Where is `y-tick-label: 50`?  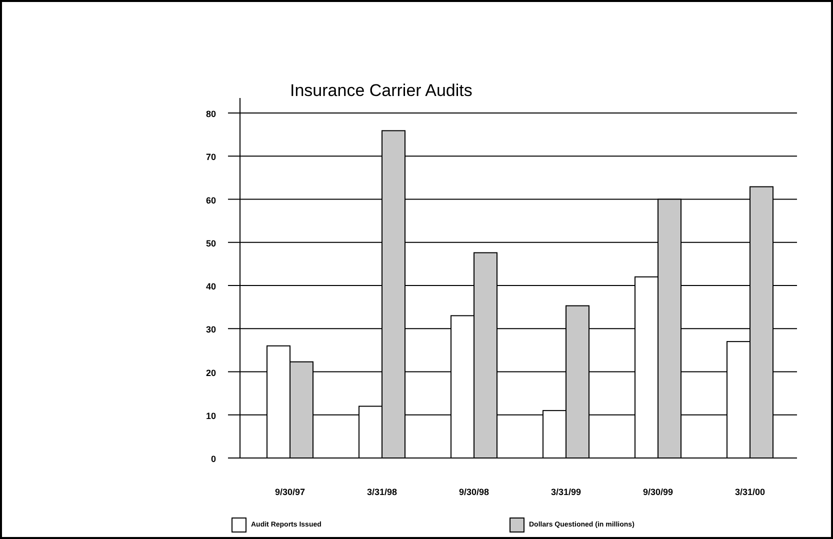
y-tick-label: 50 is located at coordinates (211, 243).